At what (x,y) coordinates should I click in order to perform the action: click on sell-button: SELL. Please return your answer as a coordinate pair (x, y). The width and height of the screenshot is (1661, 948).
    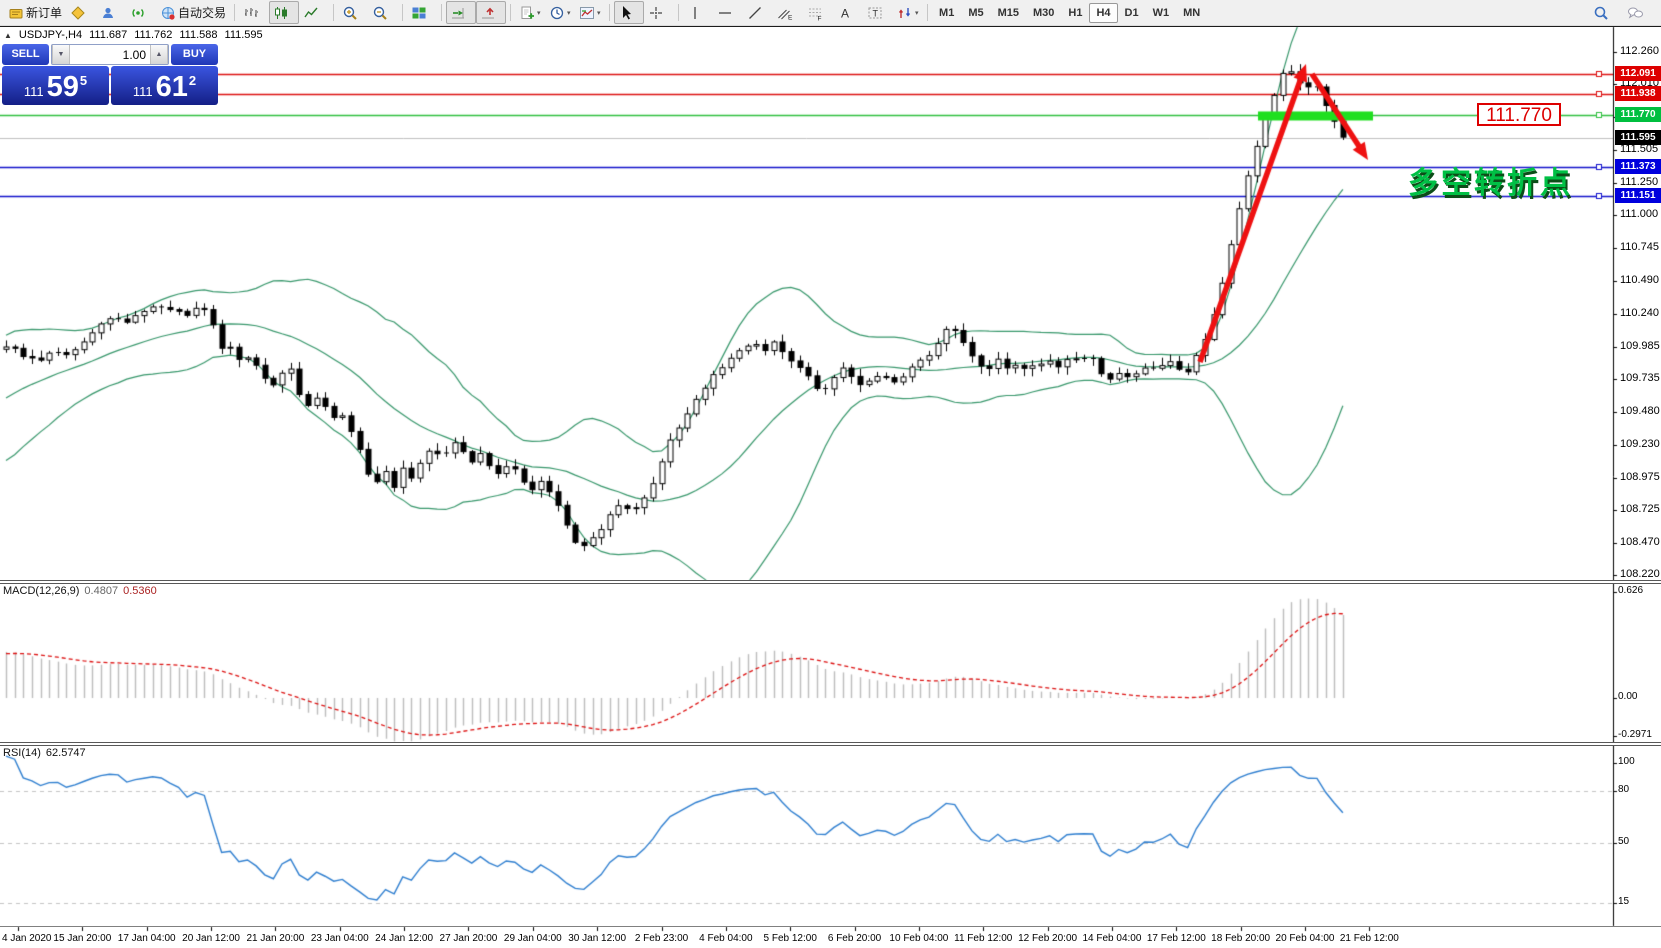
    Looking at the image, I should click on (25, 54).